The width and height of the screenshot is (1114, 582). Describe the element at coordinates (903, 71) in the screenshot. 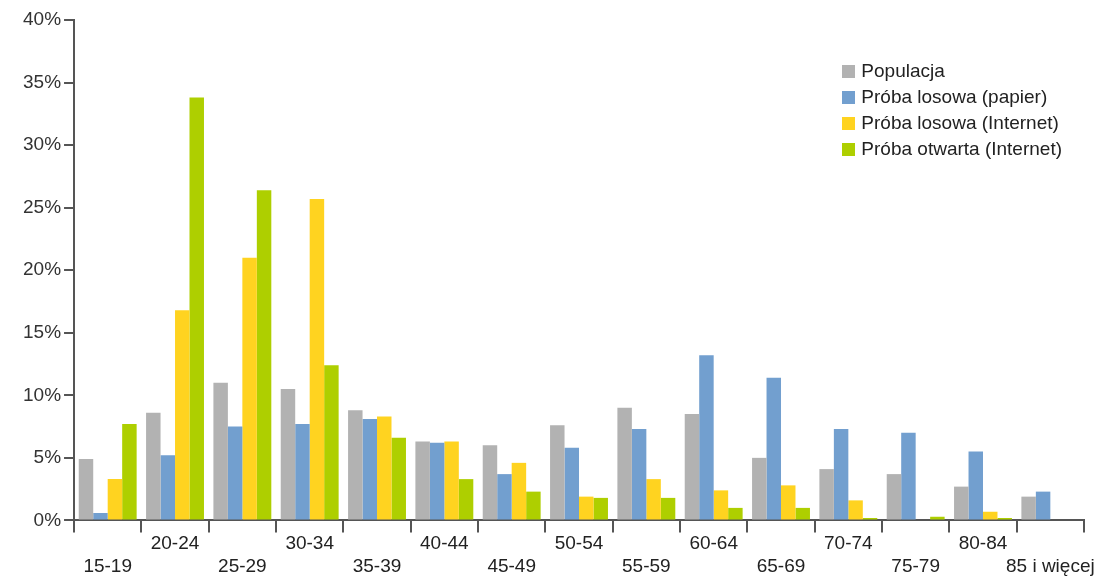

I see `legend-label: Populacja` at that location.